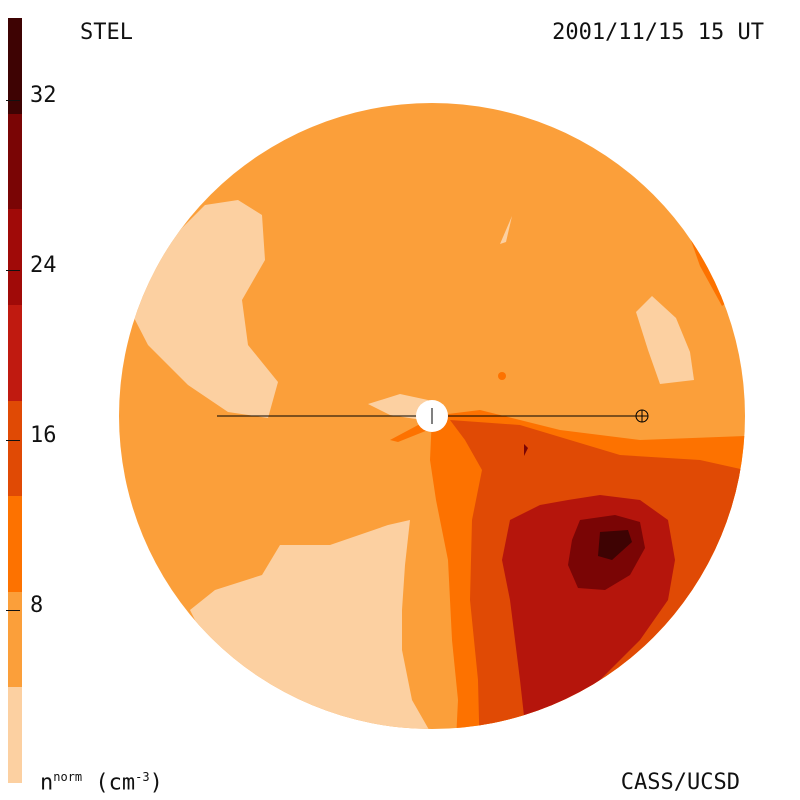  Describe the element at coordinates (658, 32) in the screenshot. I see `timestamp-label: 2001/11/15 15 UT` at that location.